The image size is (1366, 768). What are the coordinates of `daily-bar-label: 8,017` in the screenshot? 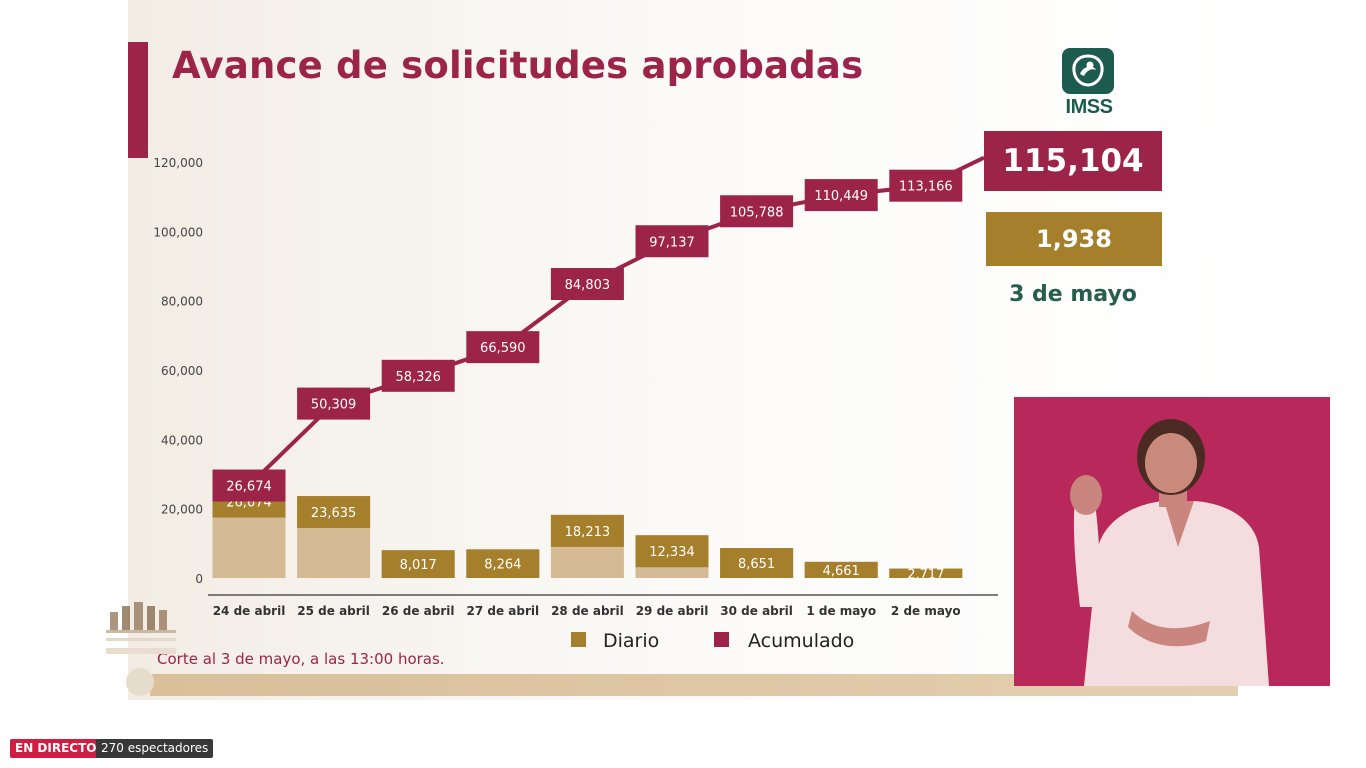 It's located at (418, 565).